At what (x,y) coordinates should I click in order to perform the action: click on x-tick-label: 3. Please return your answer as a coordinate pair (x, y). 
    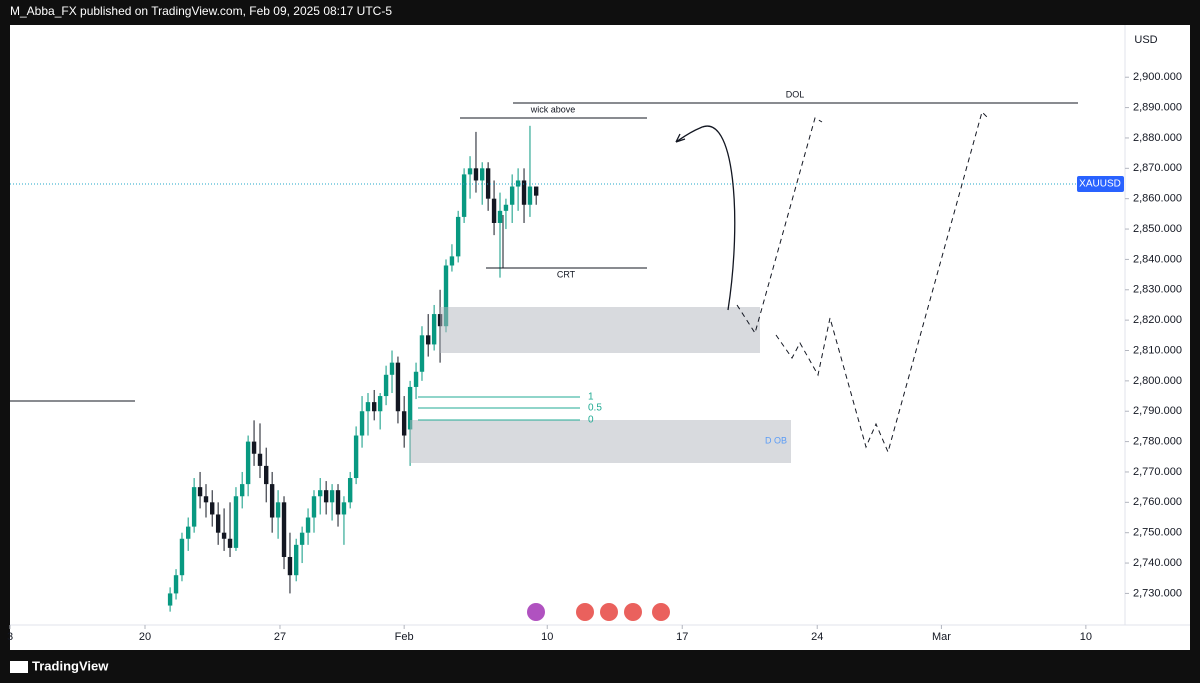
    Looking at the image, I should click on (10, 637).